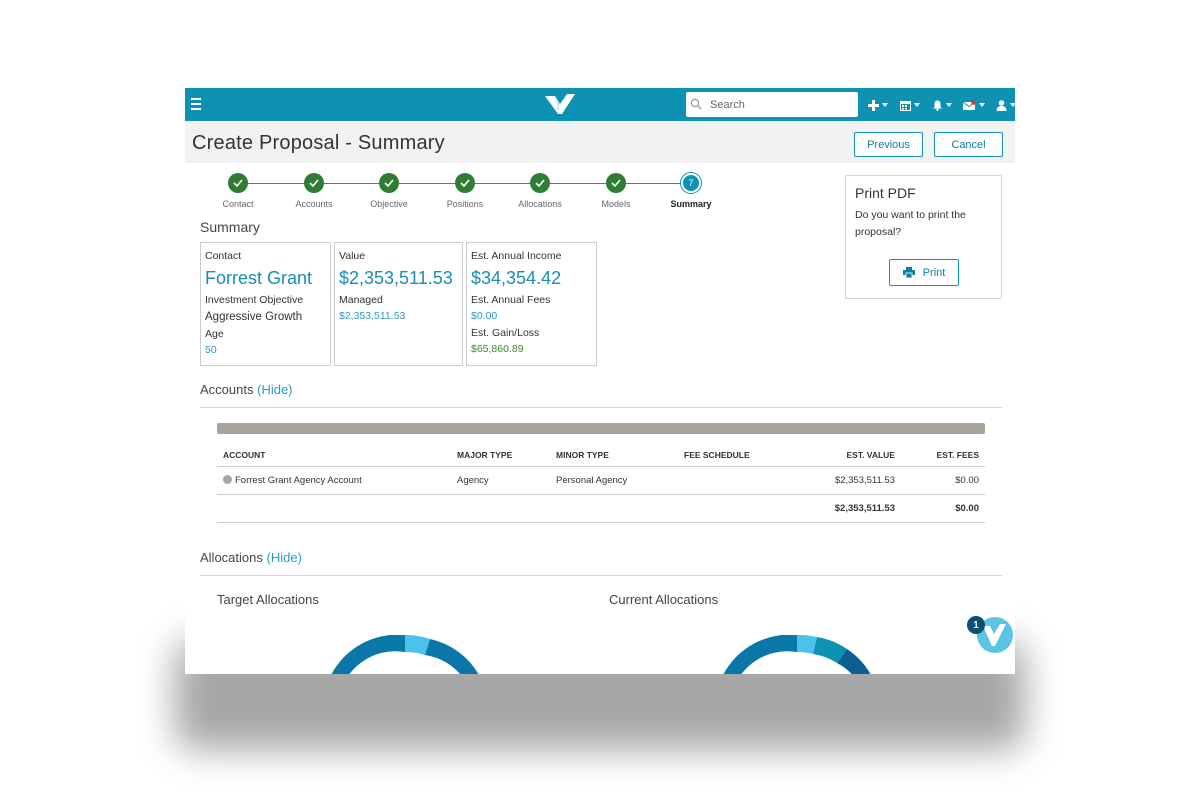 This screenshot has height=792, width=1200. I want to click on current-allocations-donut, so click(797, 654).